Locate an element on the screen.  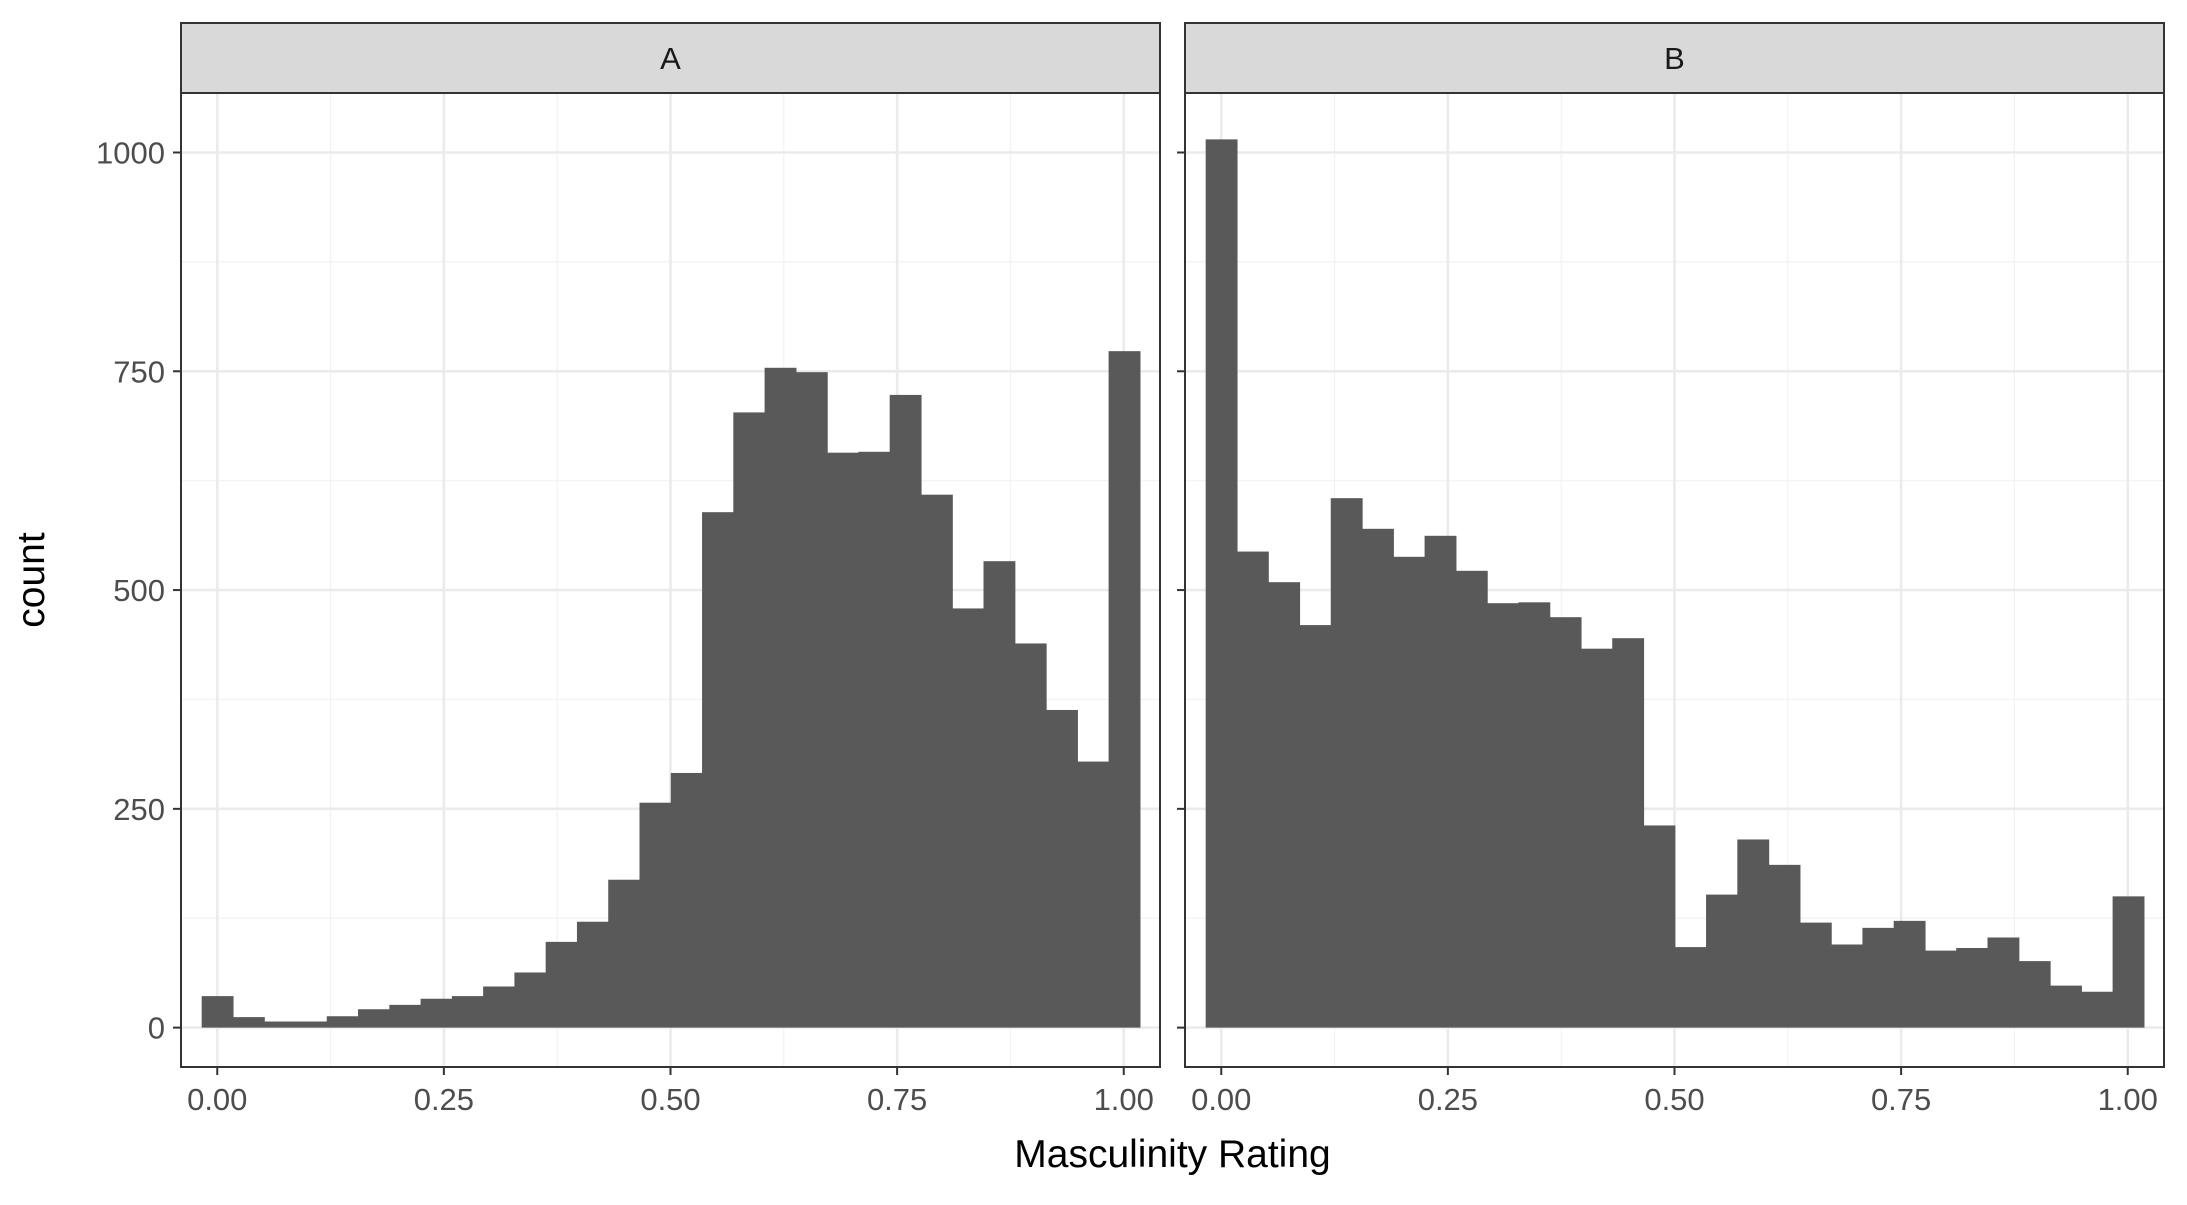
facet-strip-label: A is located at coordinates (670, 58).